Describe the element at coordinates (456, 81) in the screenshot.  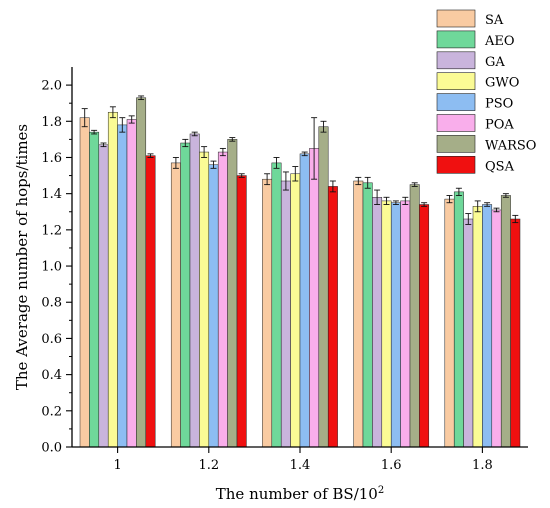
I see `legend-swatch-gwo` at that location.